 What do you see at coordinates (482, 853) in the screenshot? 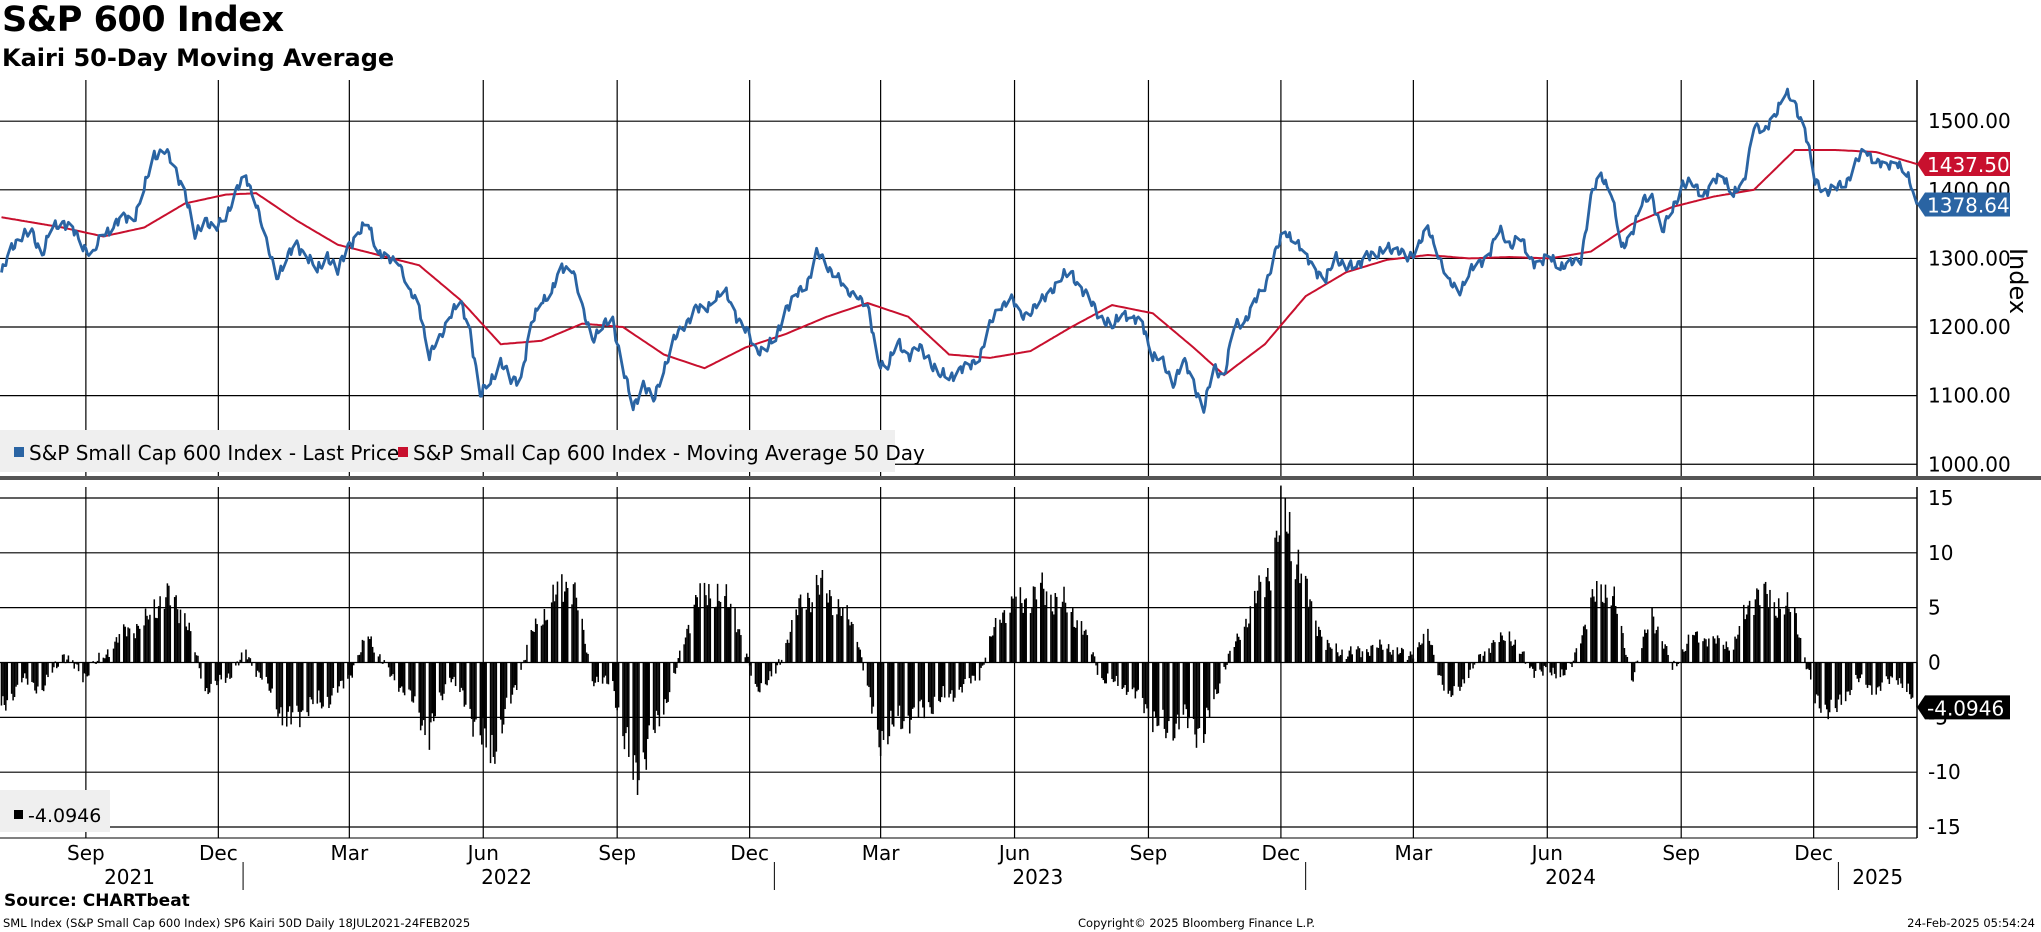
I see `x-tick-month-label: Jun` at bounding box center [482, 853].